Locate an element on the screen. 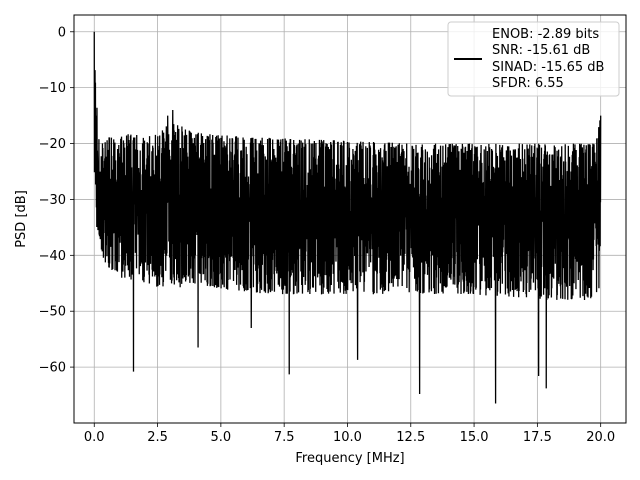 The width and height of the screenshot is (640, 480). x-tick-label: 2.5 is located at coordinates (157, 437).